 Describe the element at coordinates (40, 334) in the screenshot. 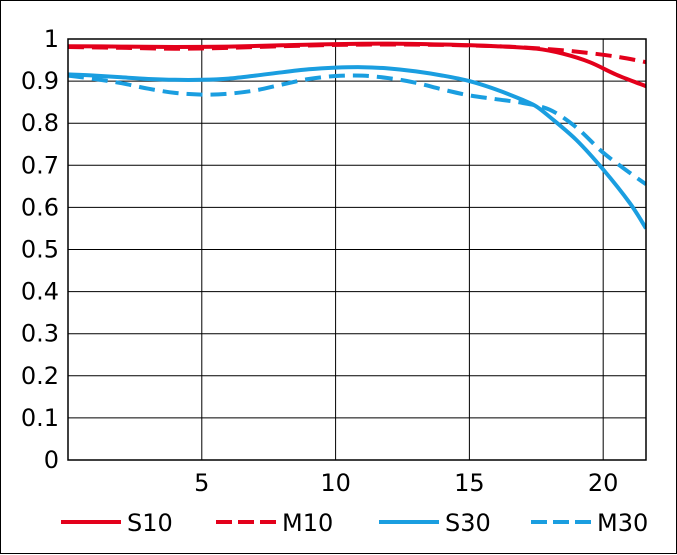

I see `y-tick-label: 0.3` at that location.